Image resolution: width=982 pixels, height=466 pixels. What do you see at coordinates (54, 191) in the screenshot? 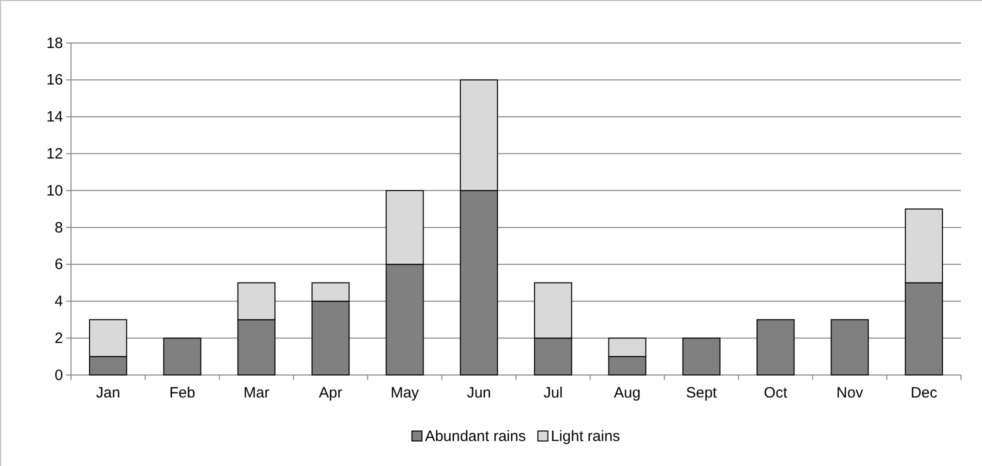
I see `y-tick-label: 10` at bounding box center [54, 191].